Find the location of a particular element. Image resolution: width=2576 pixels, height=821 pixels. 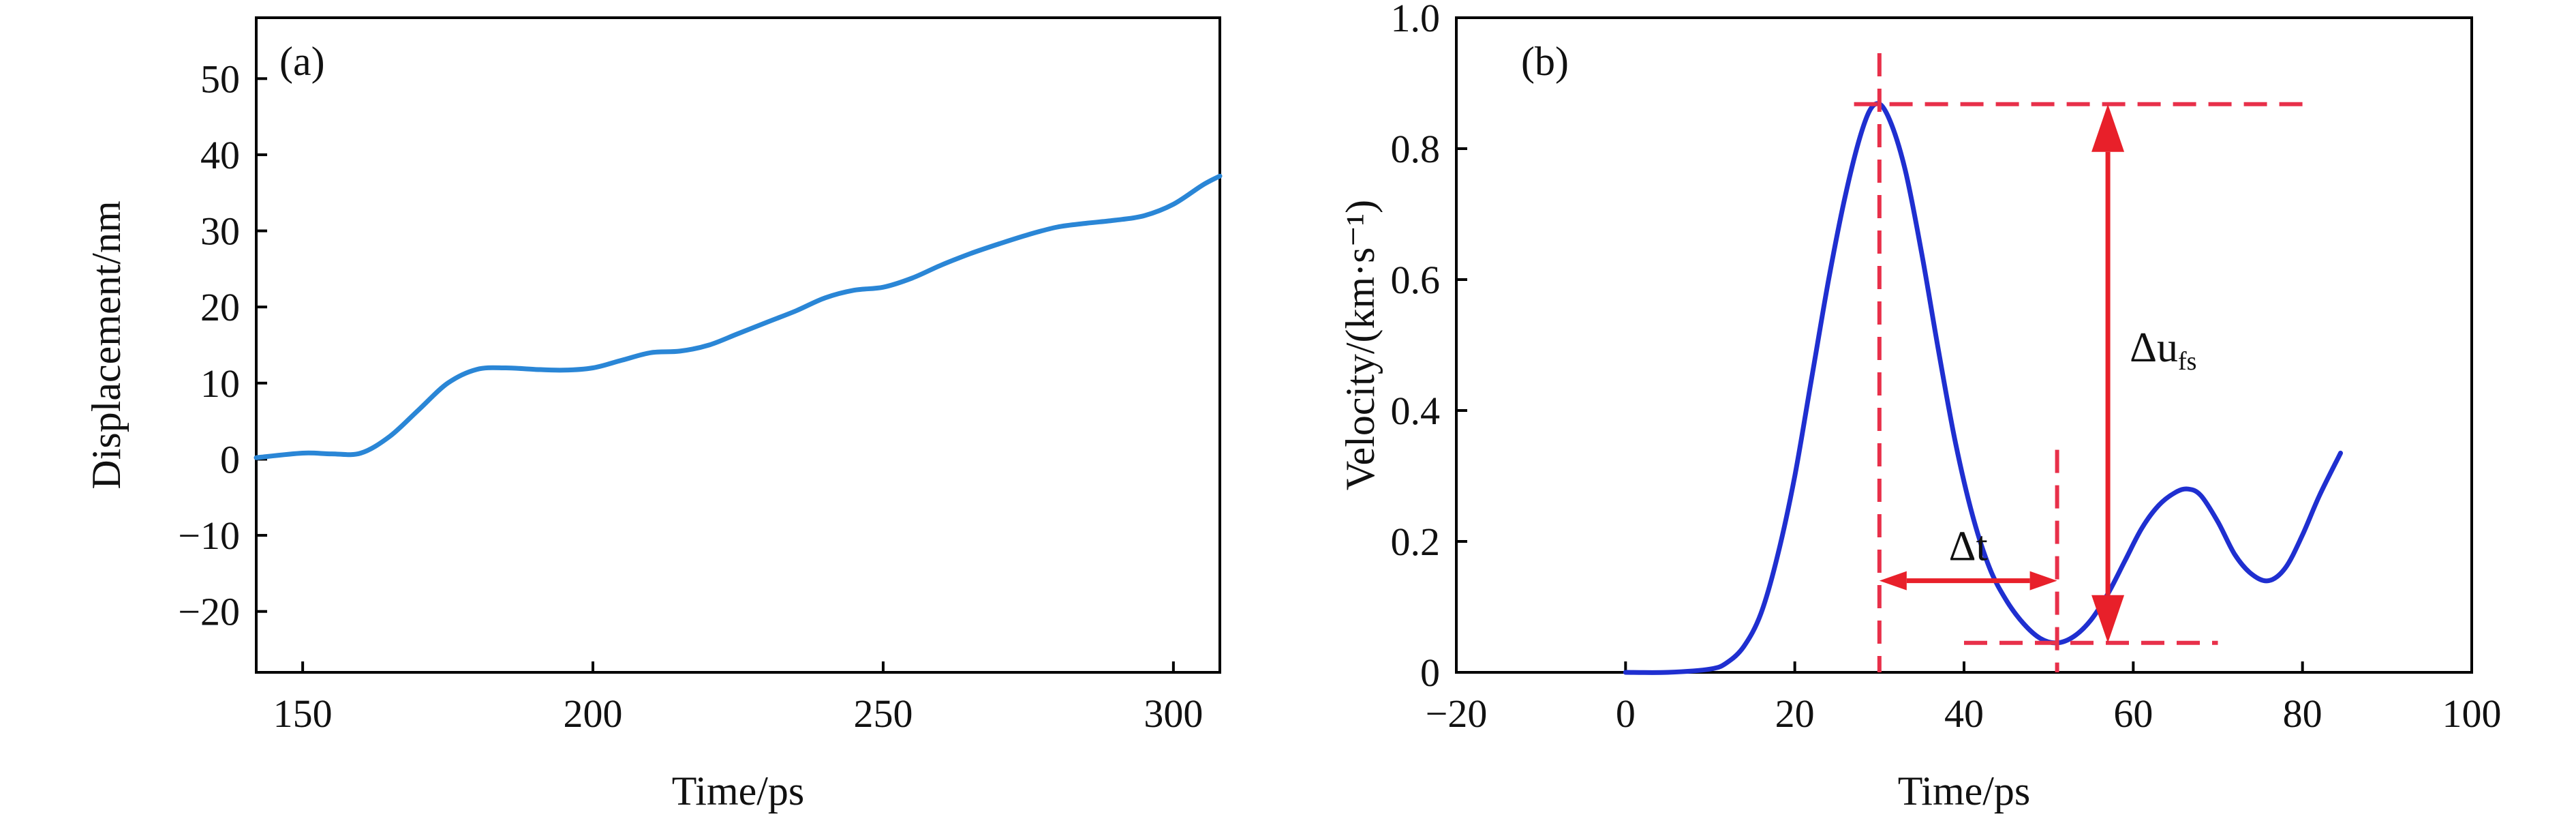

panel-a-y-tick-label: 10 is located at coordinates (220, 383).